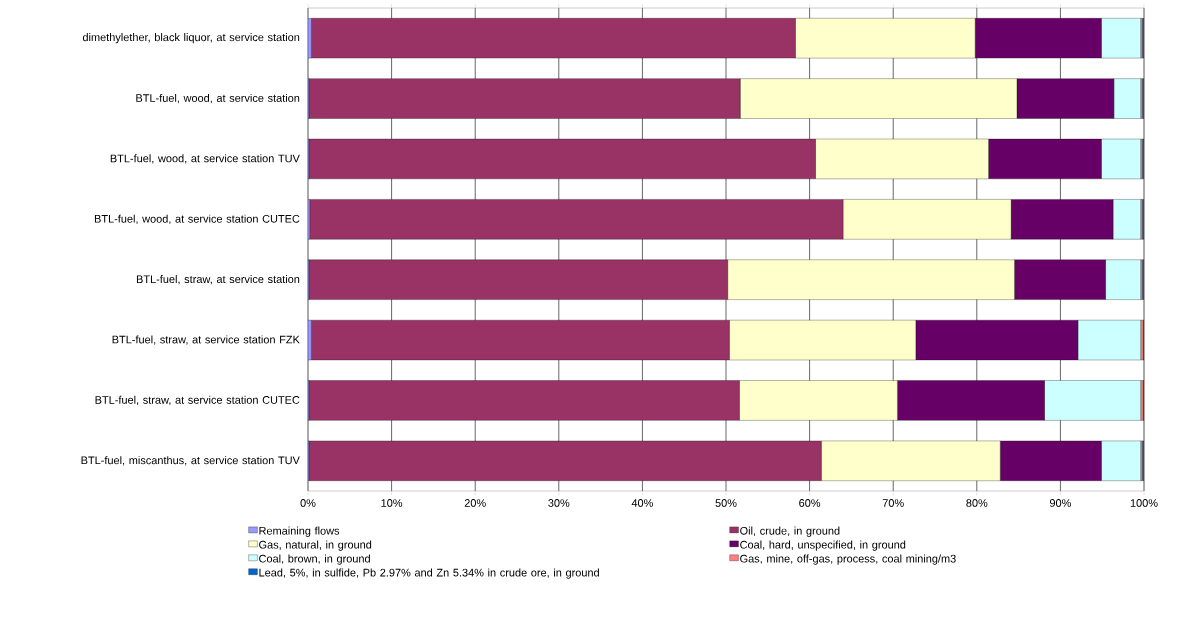 The image size is (1187, 617). What do you see at coordinates (197, 219) in the screenshot?
I see `y-tick-label: BTL-fuel, wood, at service station CUTEC` at bounding box center [197, 219].